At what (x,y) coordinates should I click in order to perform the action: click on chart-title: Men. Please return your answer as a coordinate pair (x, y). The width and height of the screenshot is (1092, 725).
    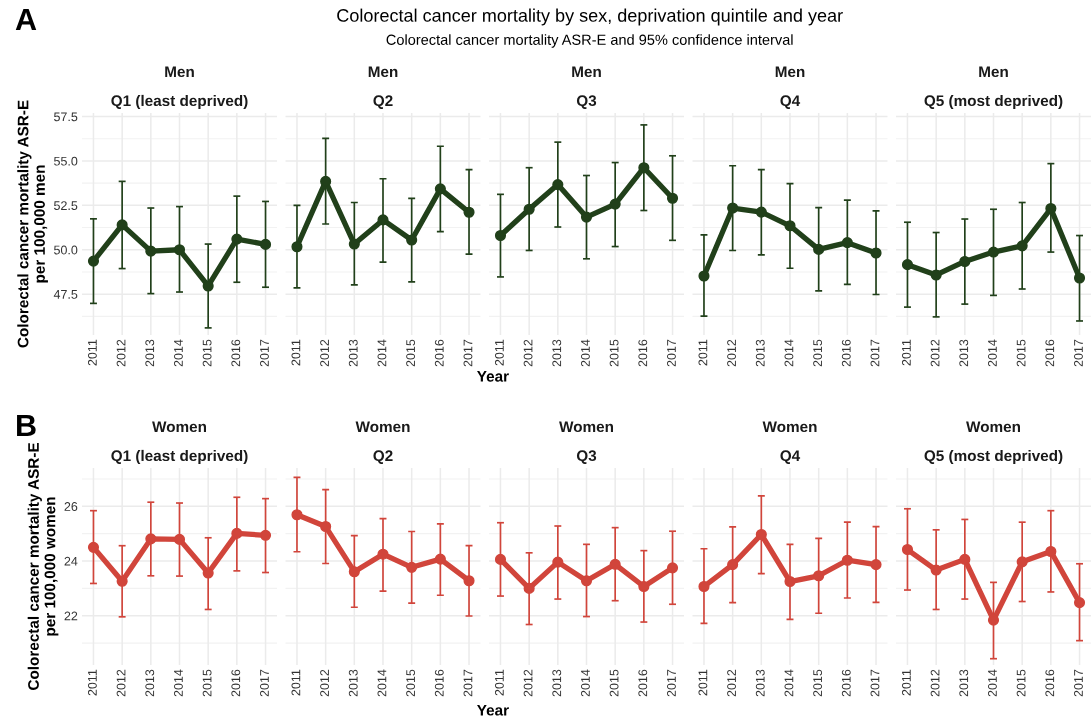
    Looking at the image, I should click on (179, 72).